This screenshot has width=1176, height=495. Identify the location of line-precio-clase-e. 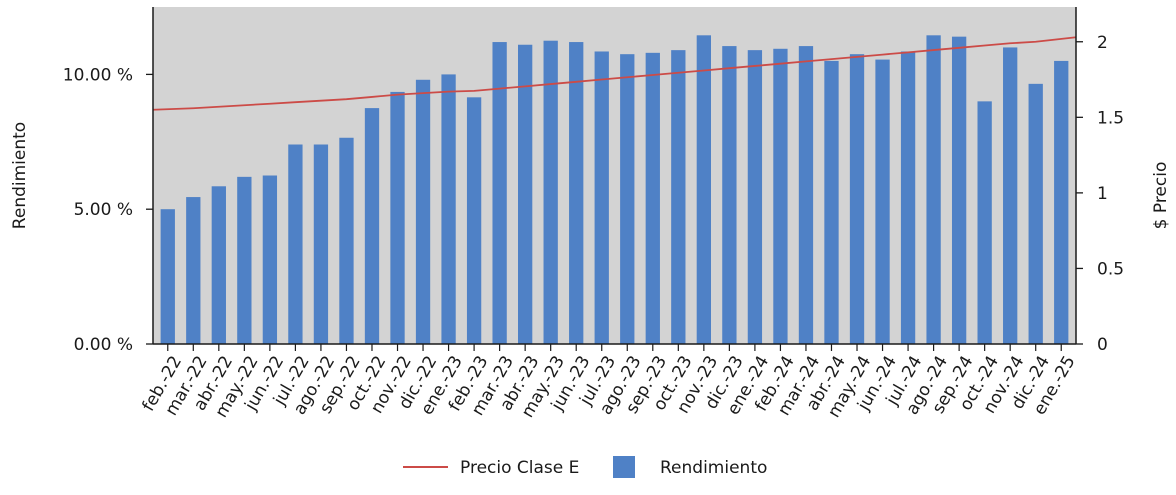
(614, 73).